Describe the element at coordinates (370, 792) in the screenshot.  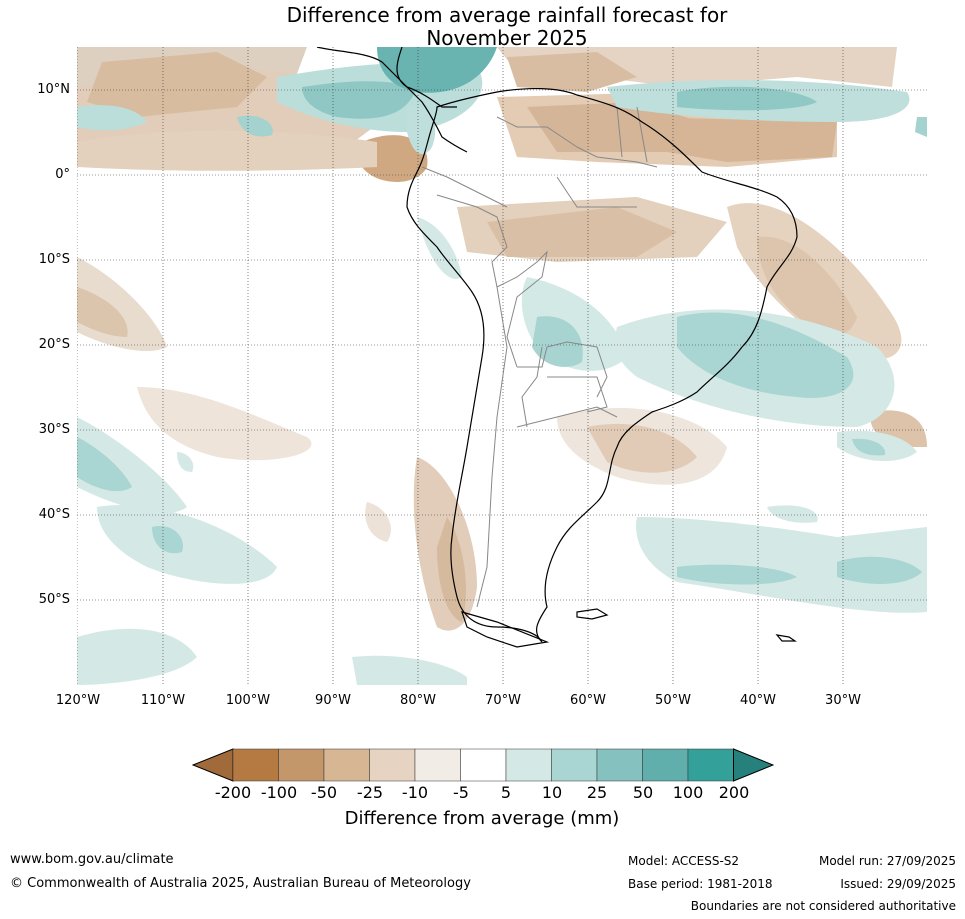
I see `legend-tick: -25` at that location.